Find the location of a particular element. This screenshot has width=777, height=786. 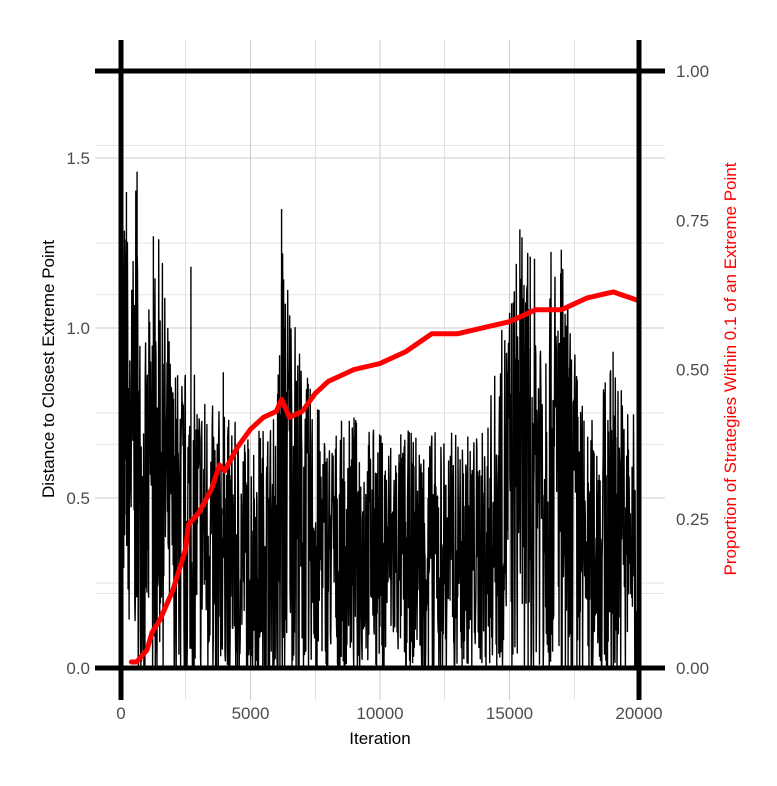

y2-tick-label: 0.50 is located at coordinates (692, 370).